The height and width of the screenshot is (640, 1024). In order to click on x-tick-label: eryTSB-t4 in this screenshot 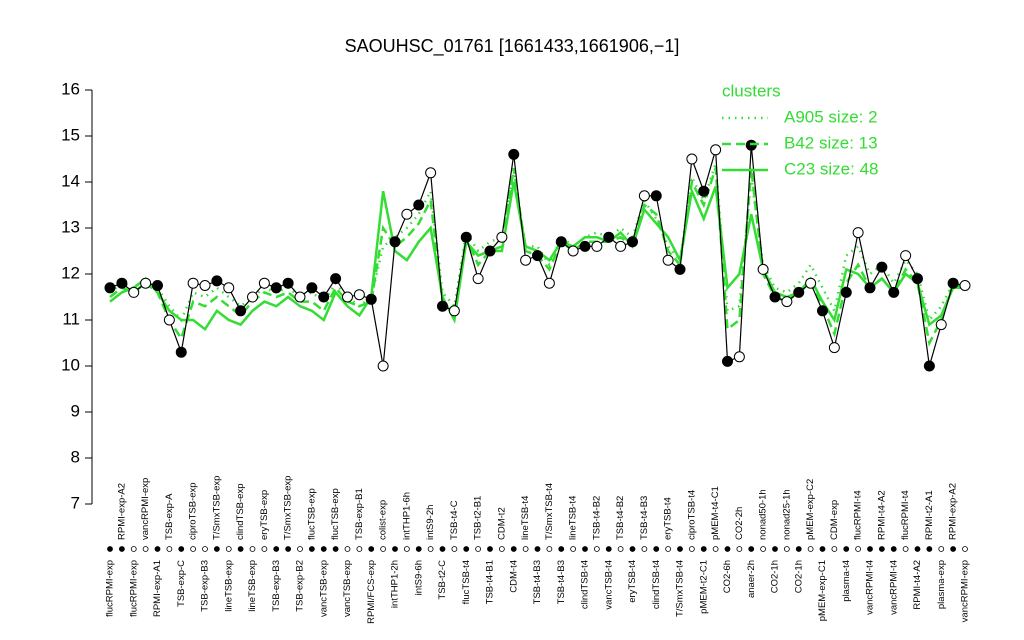, I will do `click(668, 518)`.